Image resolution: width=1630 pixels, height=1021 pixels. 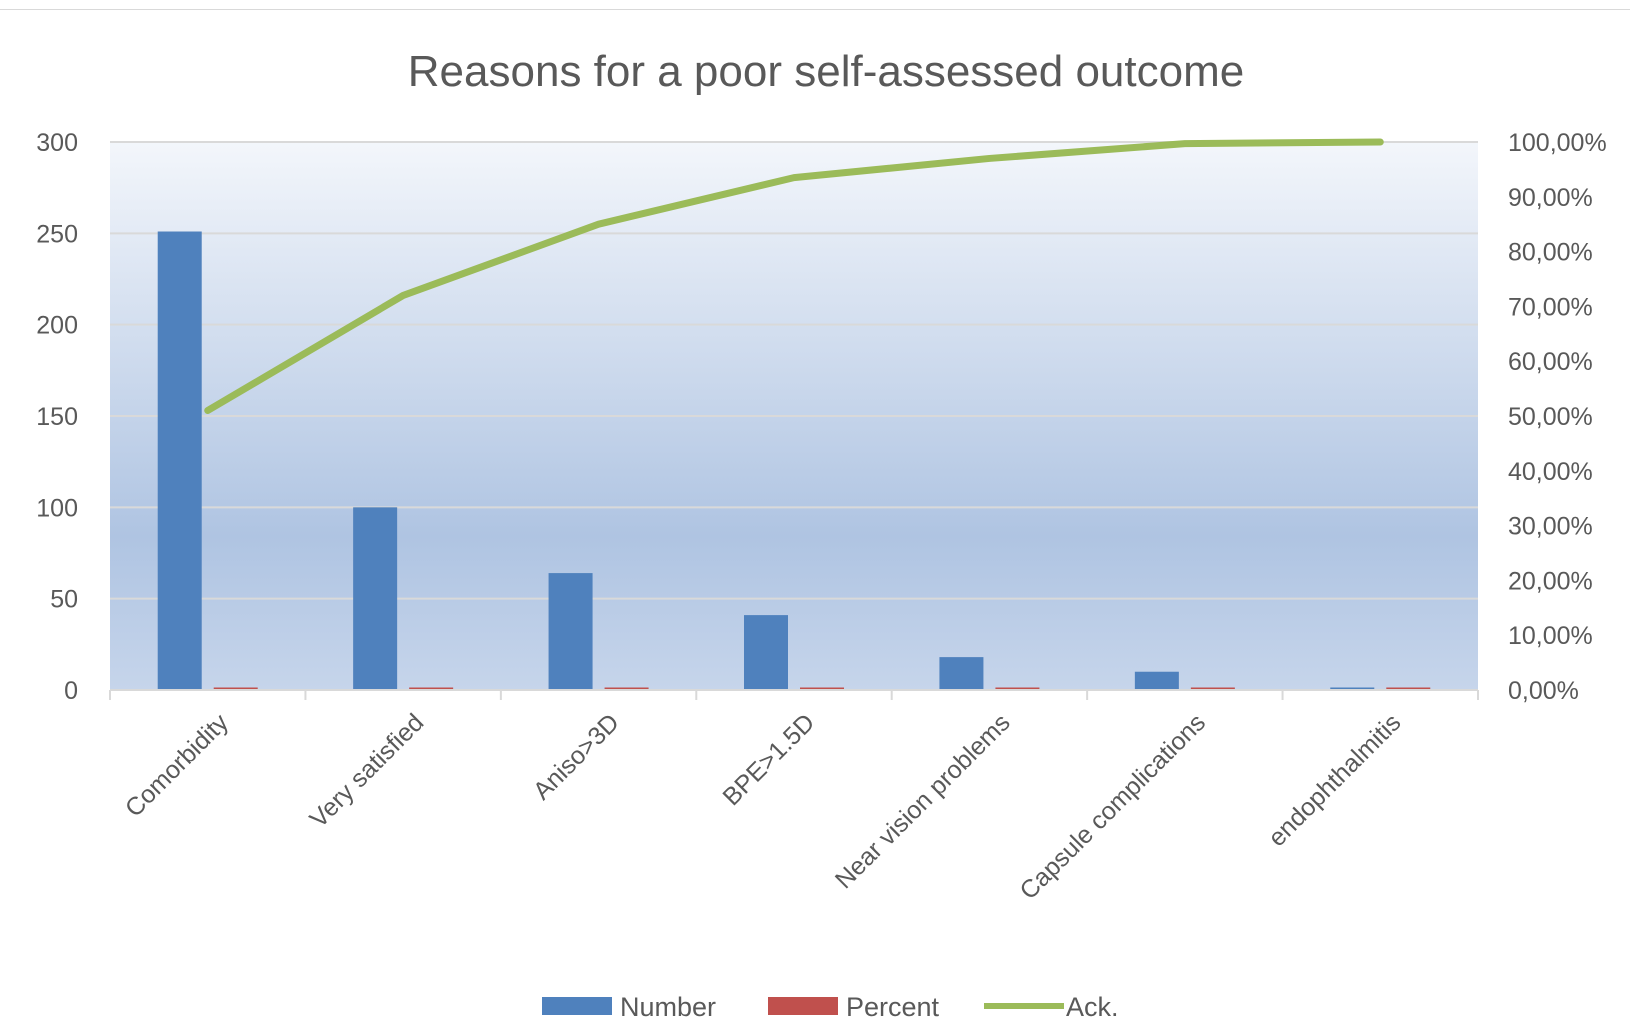 I want to click on y-secondary-tick-label: 60,00%, so click(x=1550, y=362).